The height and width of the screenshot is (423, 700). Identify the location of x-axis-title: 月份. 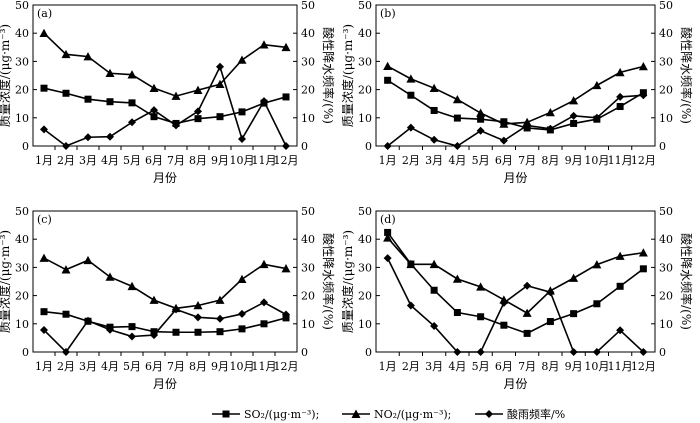
(515, 384).